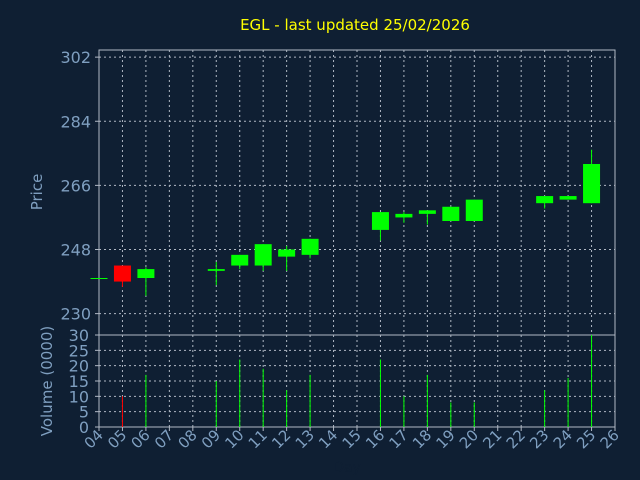 This screenshot has height=480, width=640. I want to click on price-tick-label: 302, so click(75, 57).